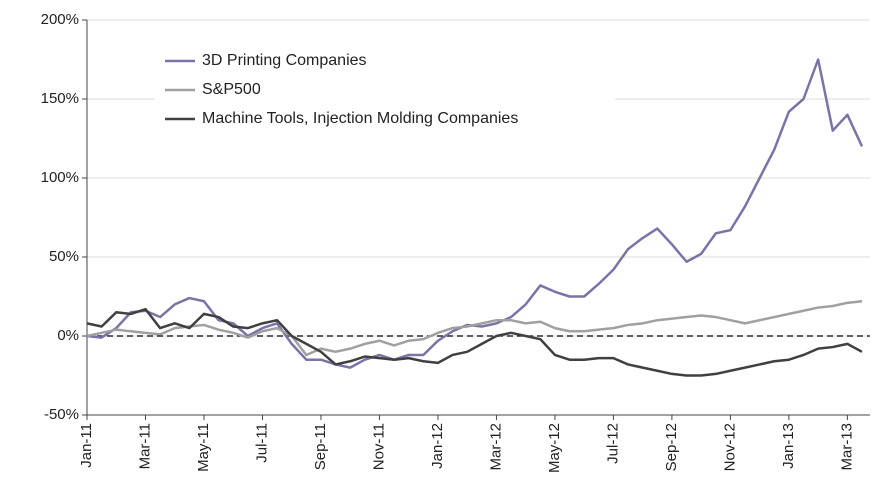 The image size is (883, 494). I want to click on legend-label: S&P500, so click(231, 89).